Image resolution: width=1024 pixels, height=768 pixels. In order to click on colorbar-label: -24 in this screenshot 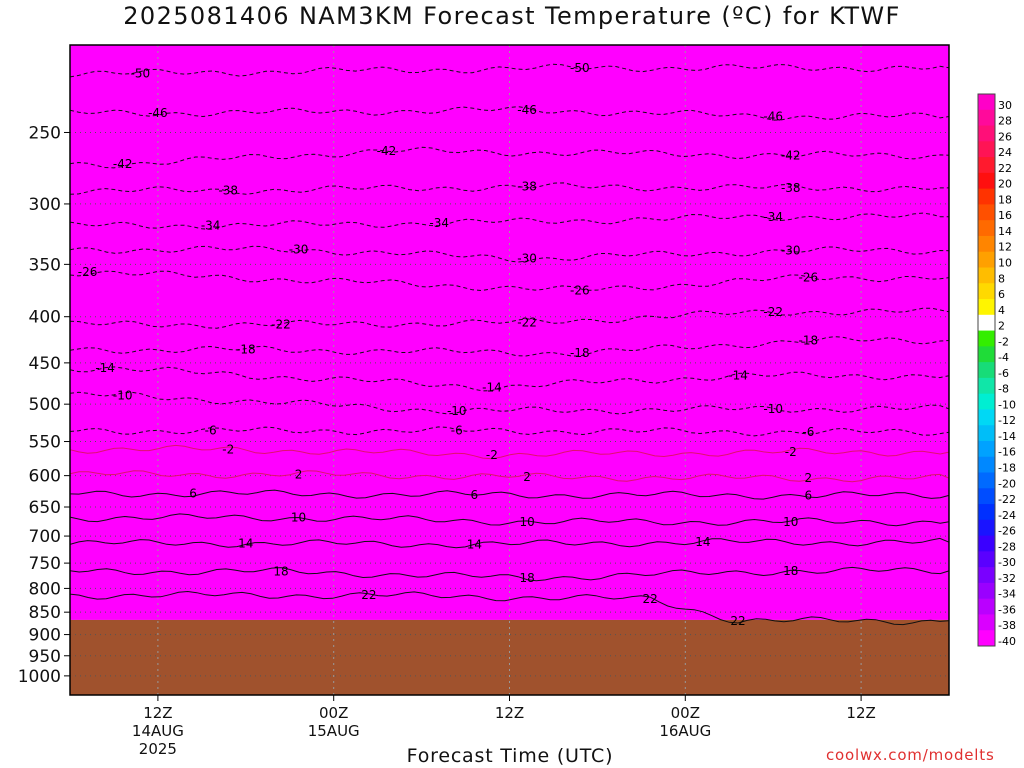, I will do `click(1007, 515)`.